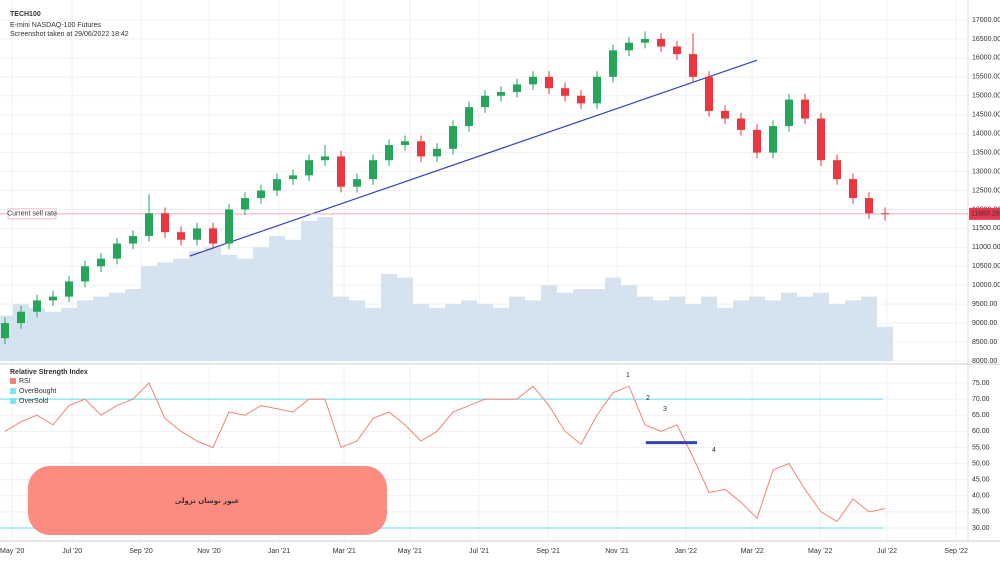  What do you see at coordinates (820, 551) in the screenshot?
I see `x-tick-label: May '22` at bounding box center [820, 551].